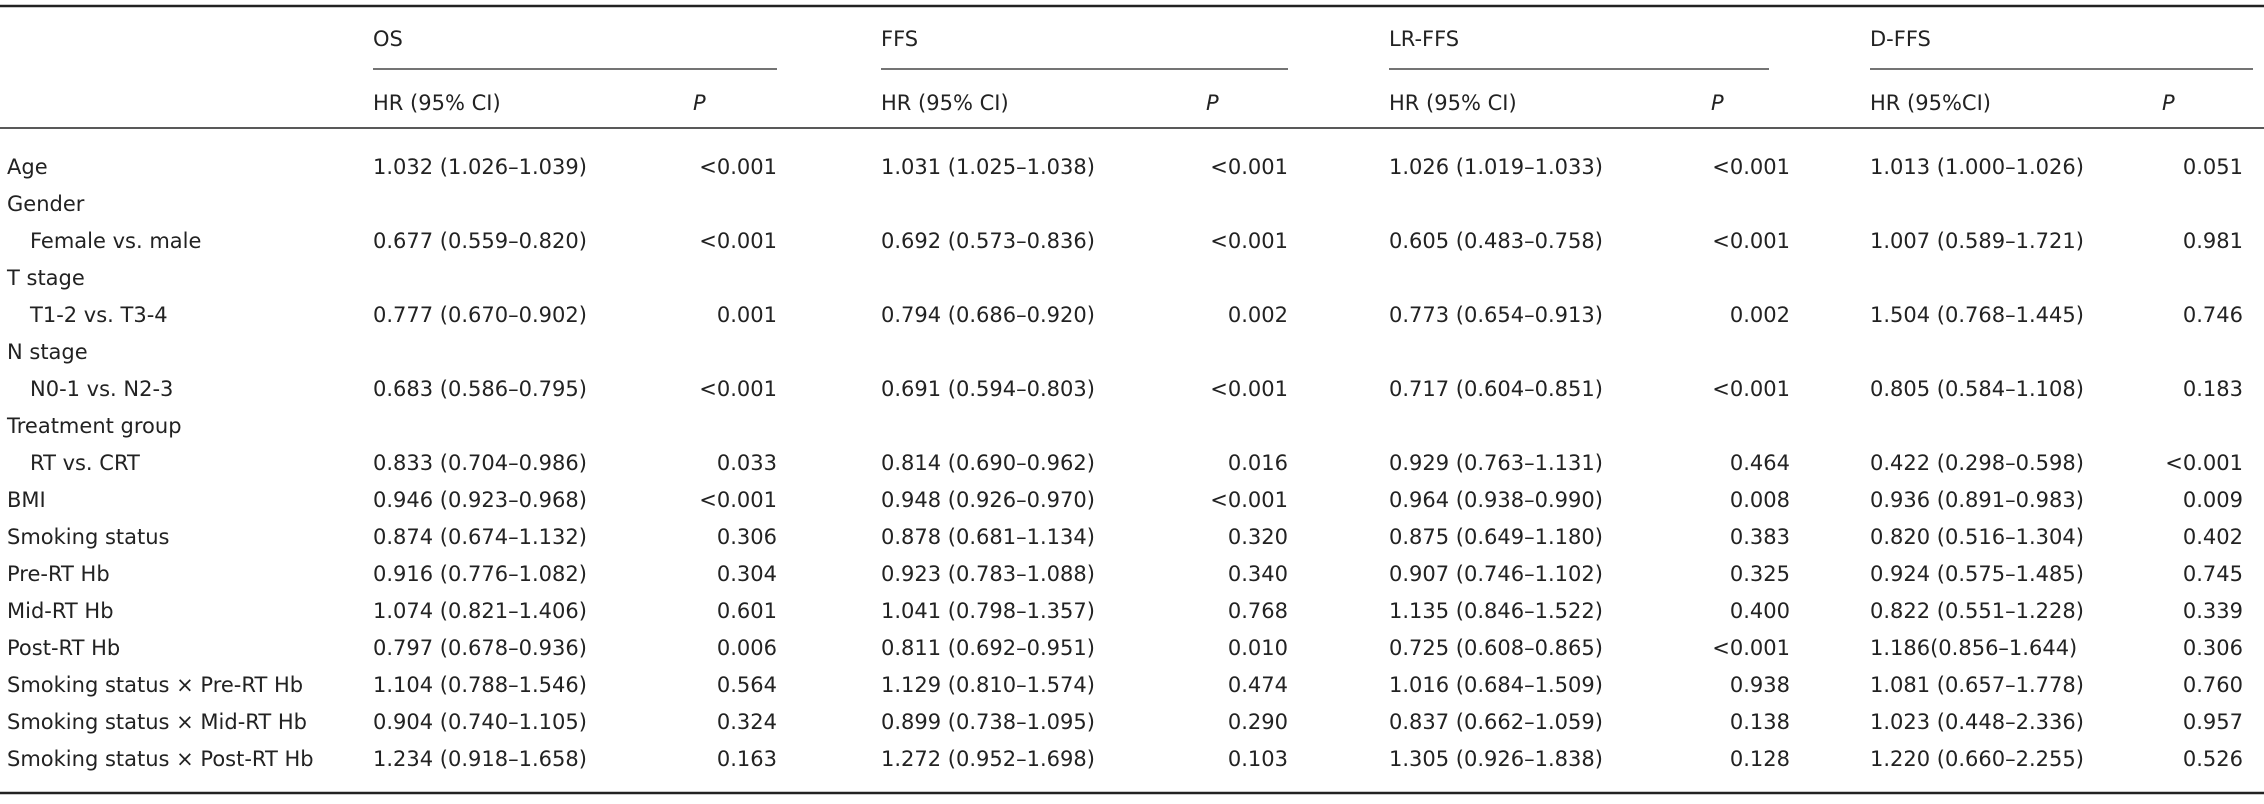 This screenshot has width=2264, height=804. I want to click on hazard-ratio: 1.234 (0.918–1.658), so click(480, 759).